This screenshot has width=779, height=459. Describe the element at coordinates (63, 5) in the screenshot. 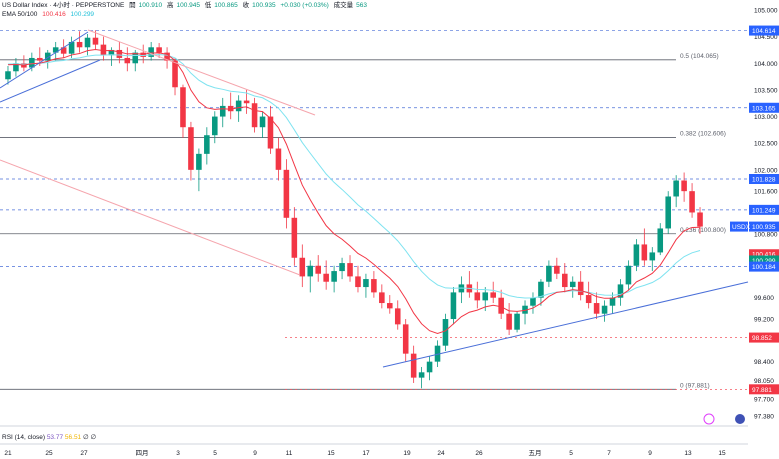

I see `symbol-title: US Dollar Index · 4小时 · PEPPERSTONE` at that location.